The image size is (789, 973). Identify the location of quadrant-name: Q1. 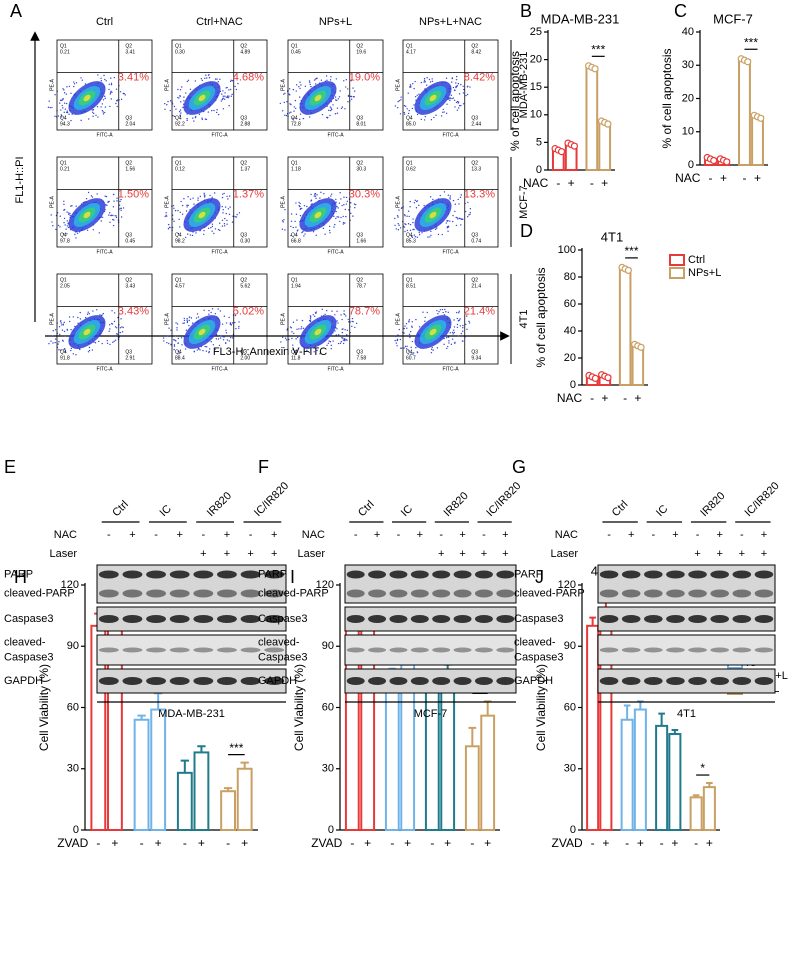
(63, 163).